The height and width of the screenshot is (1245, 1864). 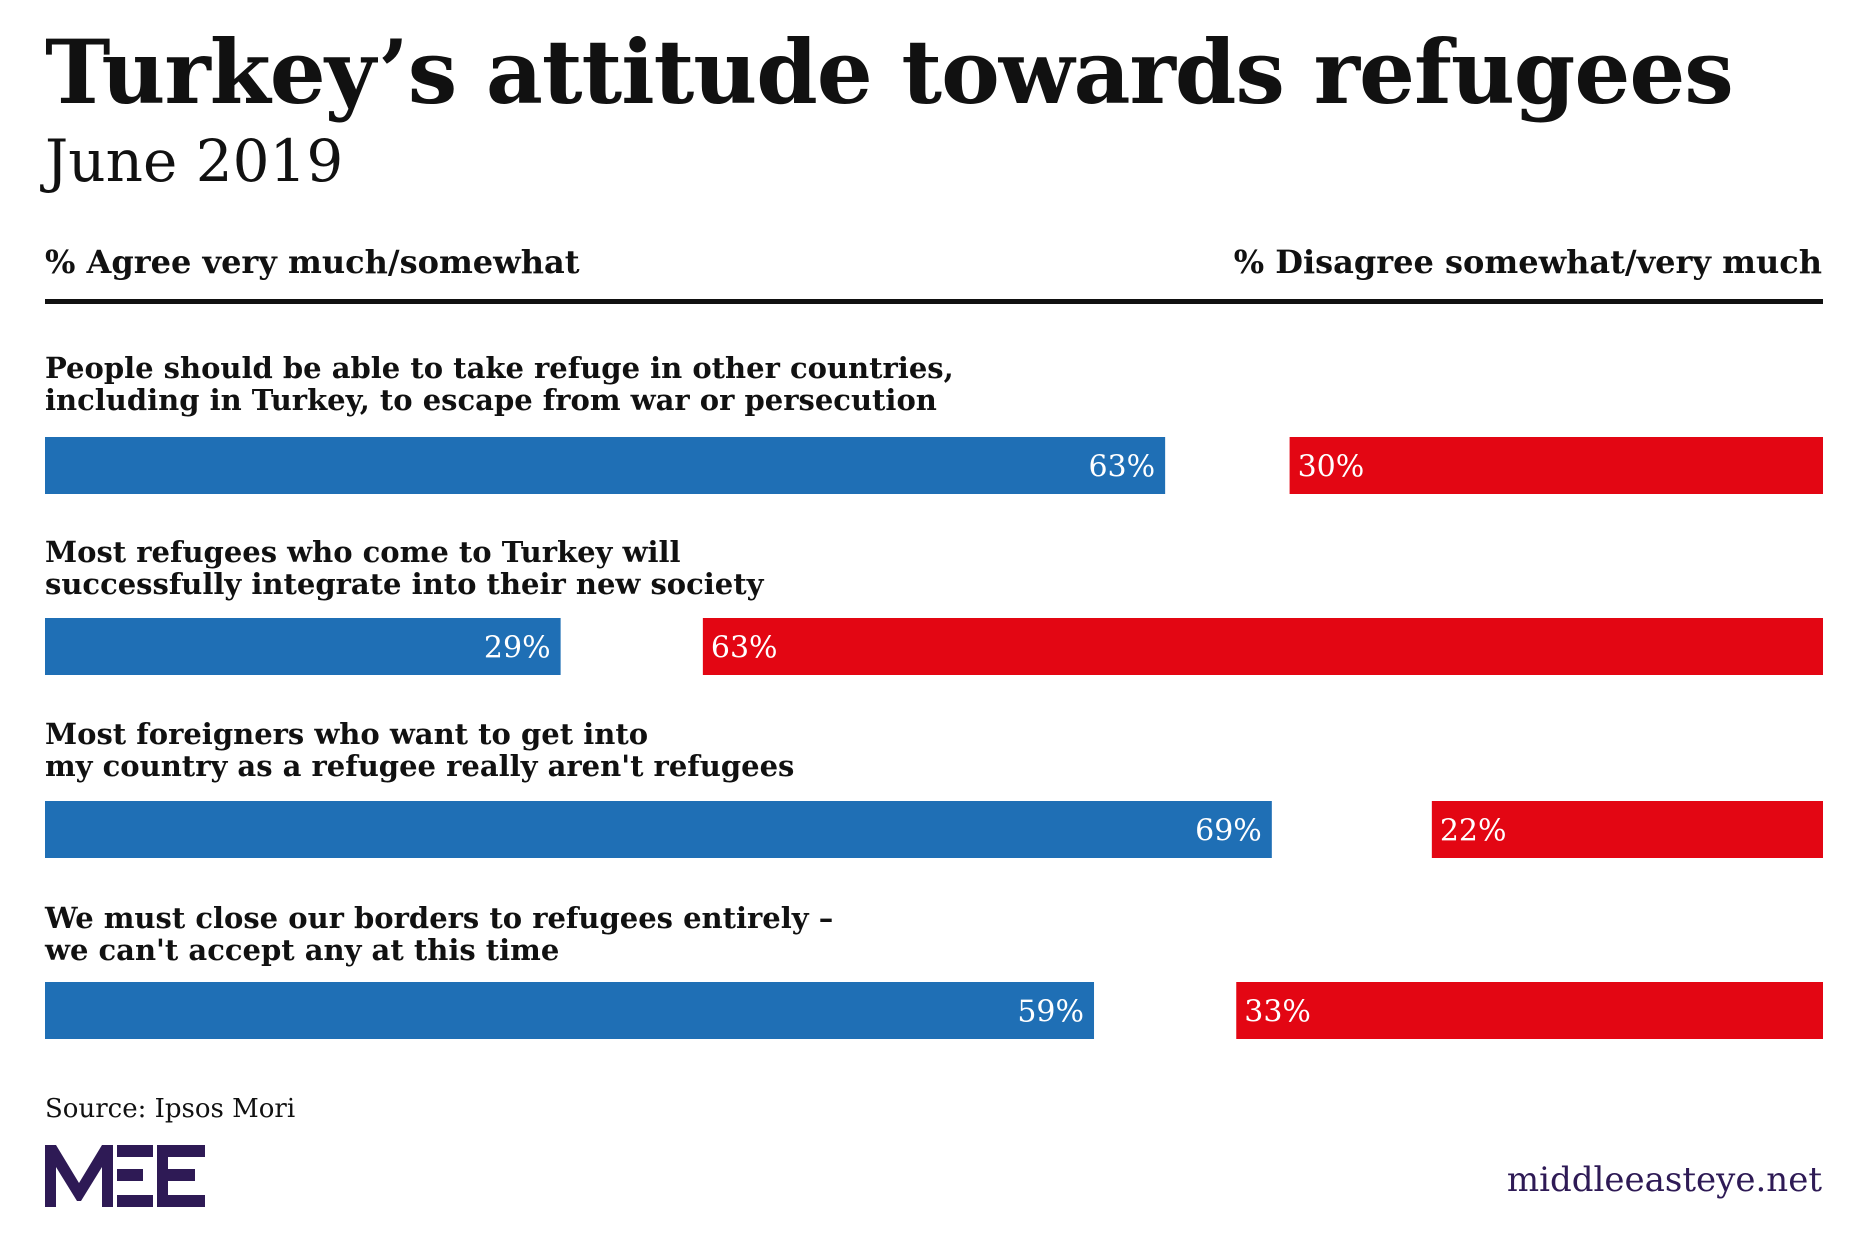 What do you see at coordinates (1527, 262) in the screenshot?
I see `disagree-column-header: % Disagree somewhat/very much` at bounding box center [1527, 262].